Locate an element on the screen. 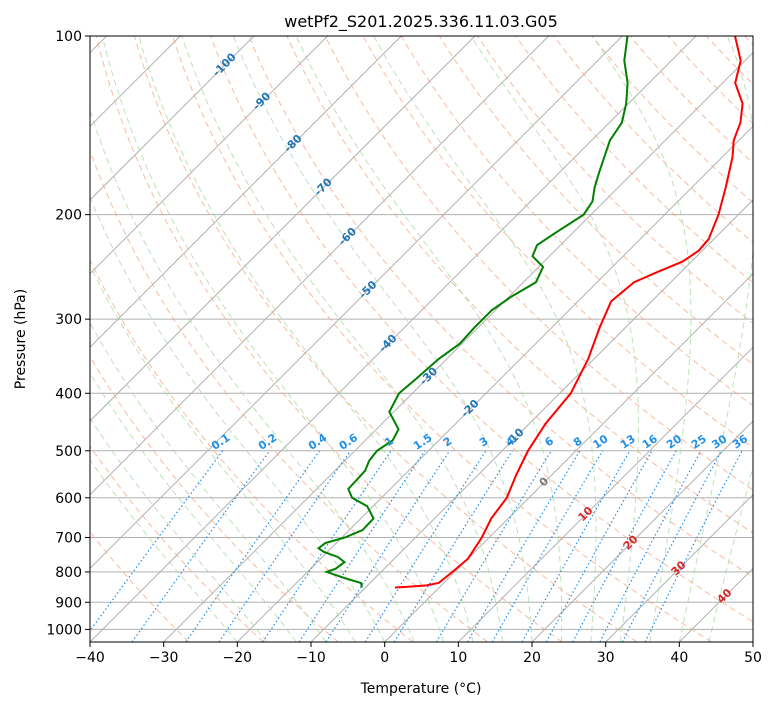 Image resolution: width=775 pixels, height=712 pixels. x-tick-label: 10 is located at coordinates (458, 658).